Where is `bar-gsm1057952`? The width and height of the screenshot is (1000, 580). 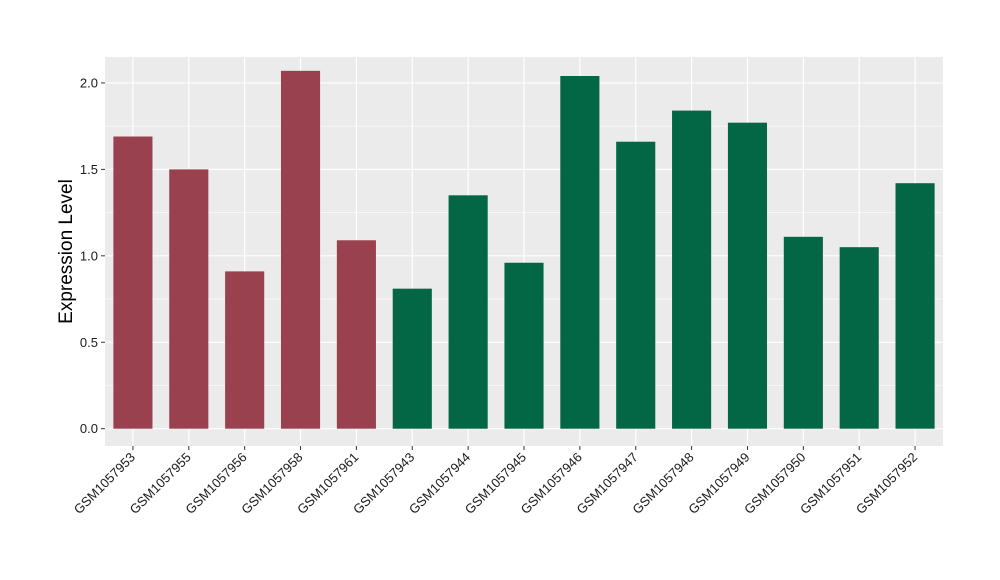
bar-gsm1057952 is located at coordinates (915, 306).